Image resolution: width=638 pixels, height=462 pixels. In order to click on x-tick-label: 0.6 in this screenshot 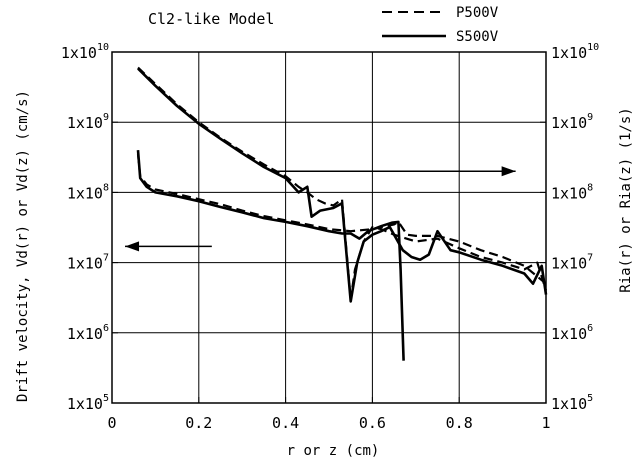, I will do `click(372, 423)`.